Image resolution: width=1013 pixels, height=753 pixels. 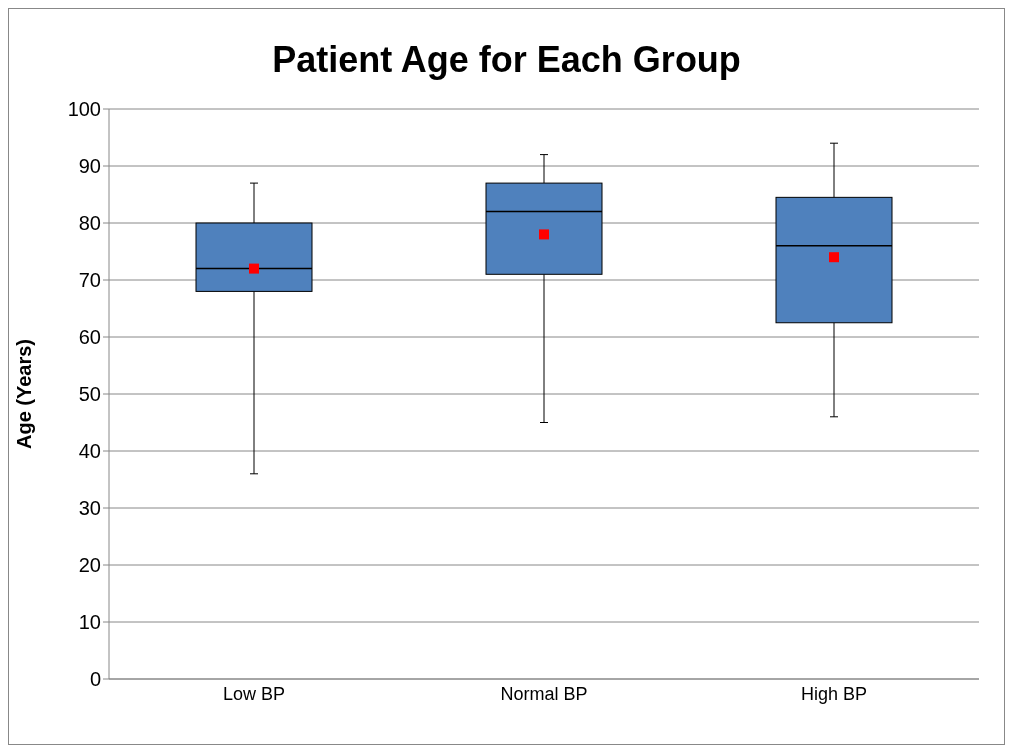 I want to click on y-tick-label: 10, so click(x=89, y=622).